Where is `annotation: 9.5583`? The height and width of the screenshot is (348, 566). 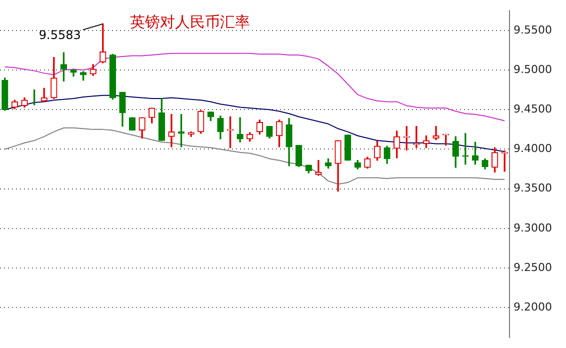 annotation: 9.5583 is located at coordinates (59, 35).